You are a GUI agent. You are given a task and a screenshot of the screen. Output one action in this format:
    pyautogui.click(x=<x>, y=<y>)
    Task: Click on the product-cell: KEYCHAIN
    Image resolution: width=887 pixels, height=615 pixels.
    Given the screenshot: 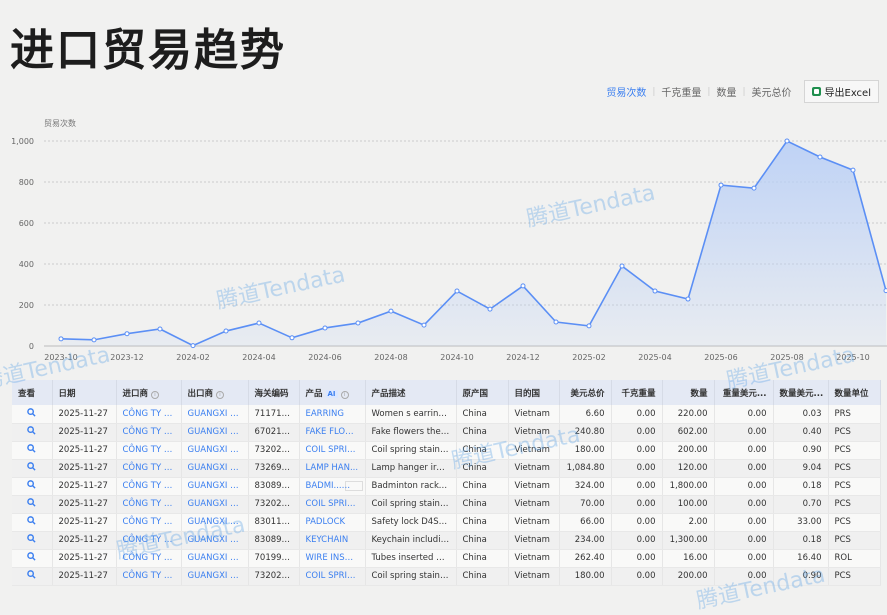 What is the action you would take?
    pyautogui.click(x=332, y=540)
    